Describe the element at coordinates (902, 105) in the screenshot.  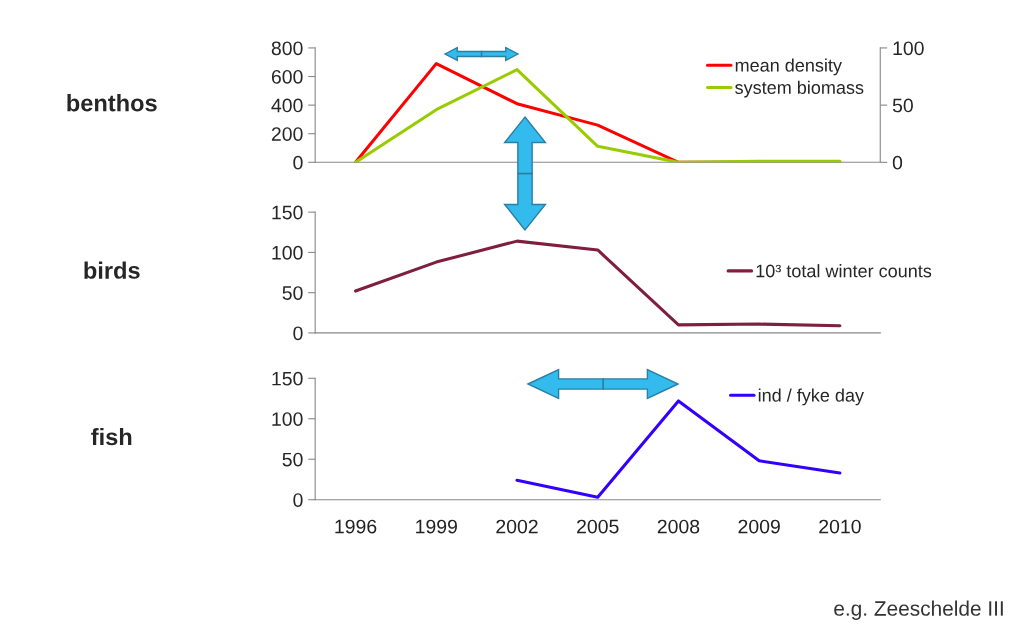
I see `y2-tick-label: 50` at that location.